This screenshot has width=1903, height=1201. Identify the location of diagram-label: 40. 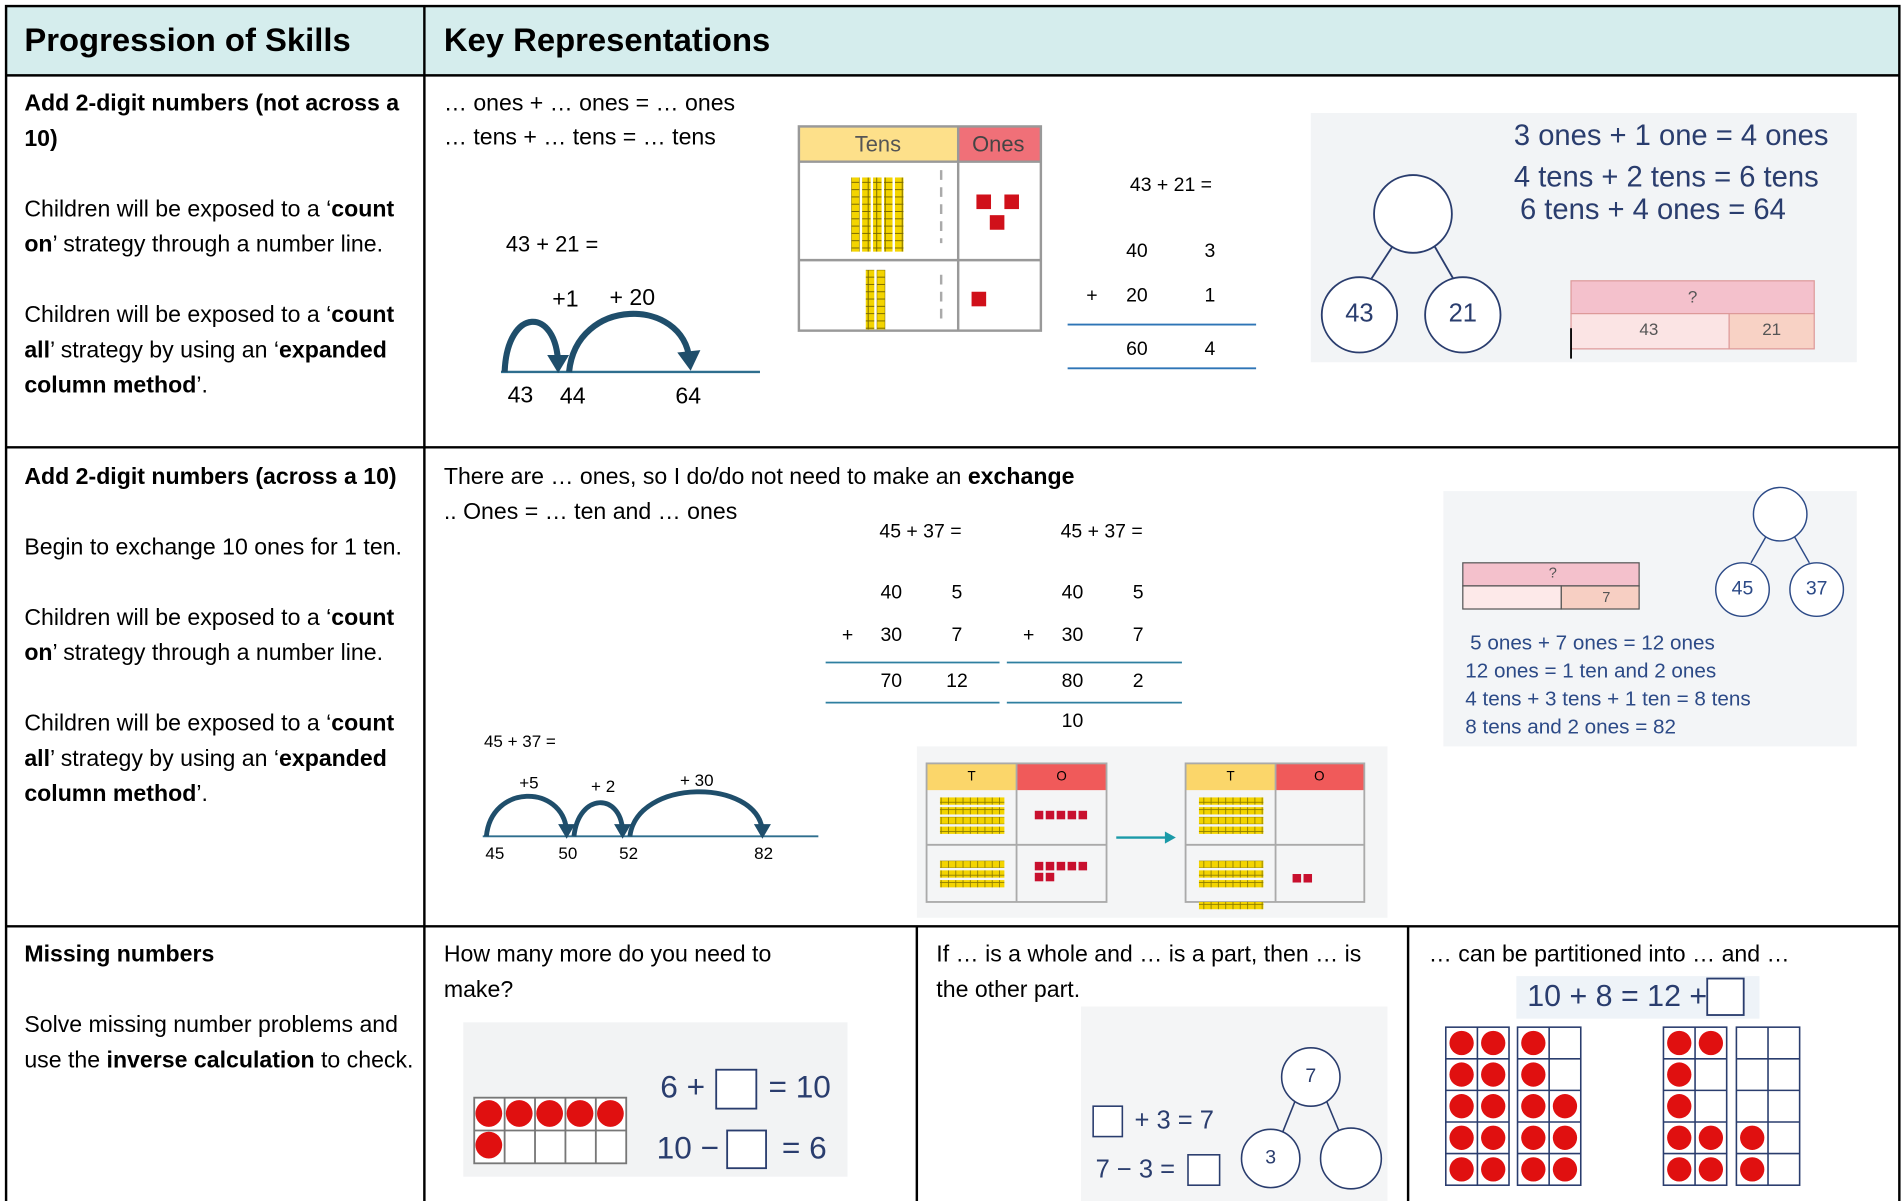
(1073, 592).